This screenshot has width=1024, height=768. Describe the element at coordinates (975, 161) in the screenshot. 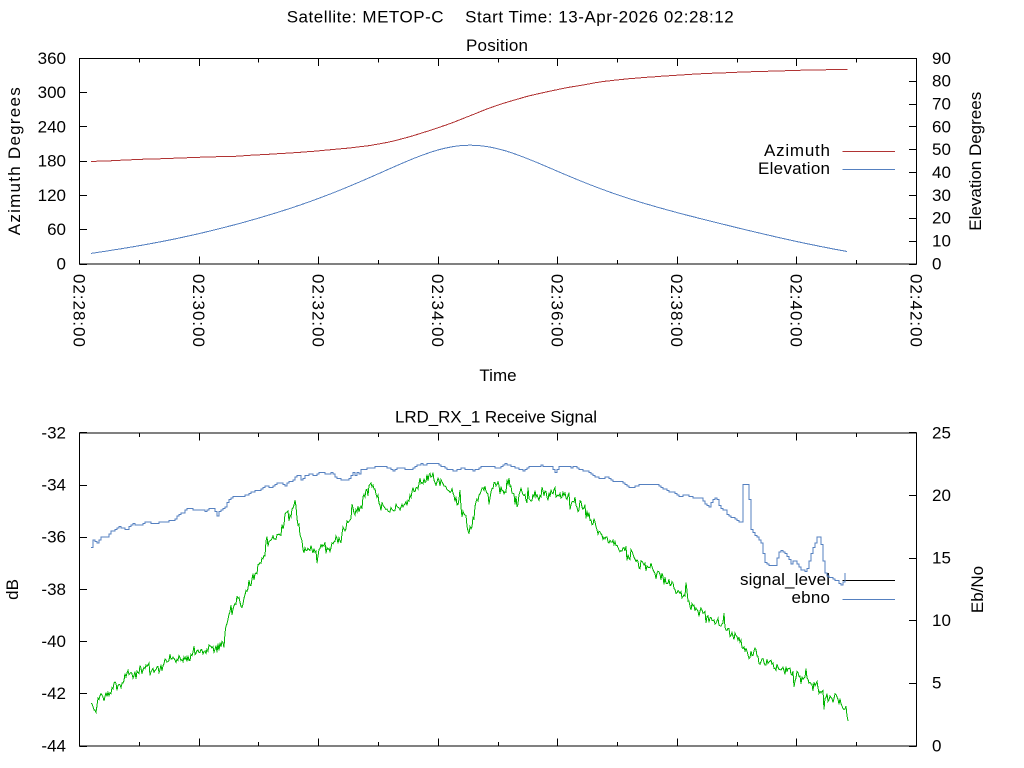

I see `svg-text: Elevation Degrees` at that location.